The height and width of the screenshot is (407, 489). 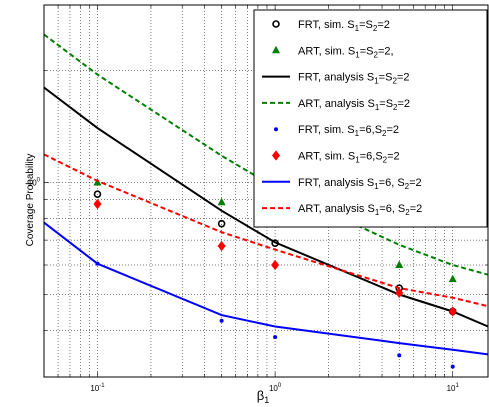 I want to click on x-tick-label: 10⁰, so click(x=275, y=388).